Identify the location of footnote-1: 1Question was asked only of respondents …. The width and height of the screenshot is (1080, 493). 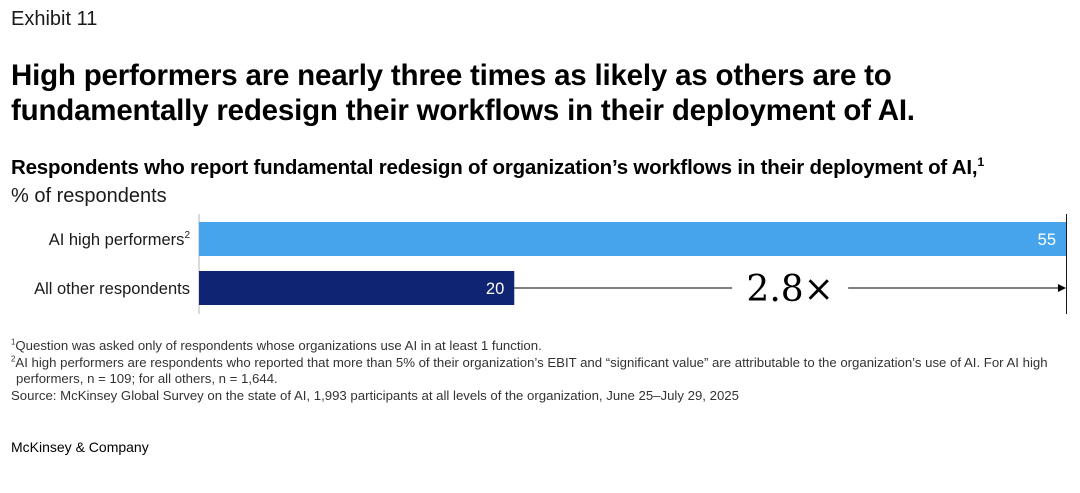
(541, 346).